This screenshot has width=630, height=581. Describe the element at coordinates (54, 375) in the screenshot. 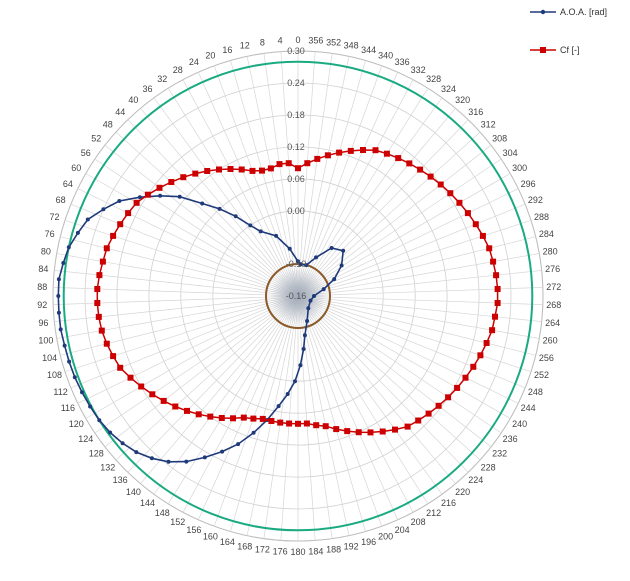

I see `angle-tick-label: 108` at that location.